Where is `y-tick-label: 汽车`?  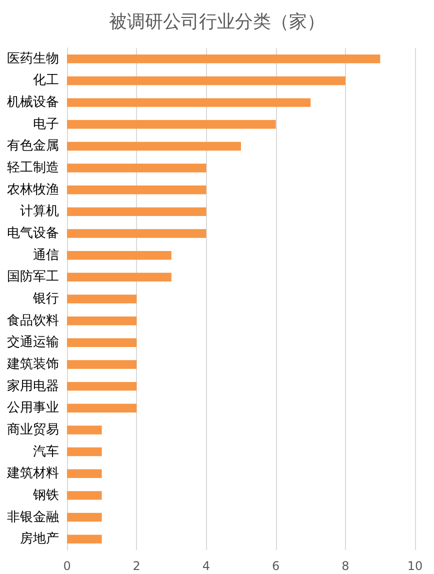 y-tick-label: 汽车 is located at coordinates (46, 452).